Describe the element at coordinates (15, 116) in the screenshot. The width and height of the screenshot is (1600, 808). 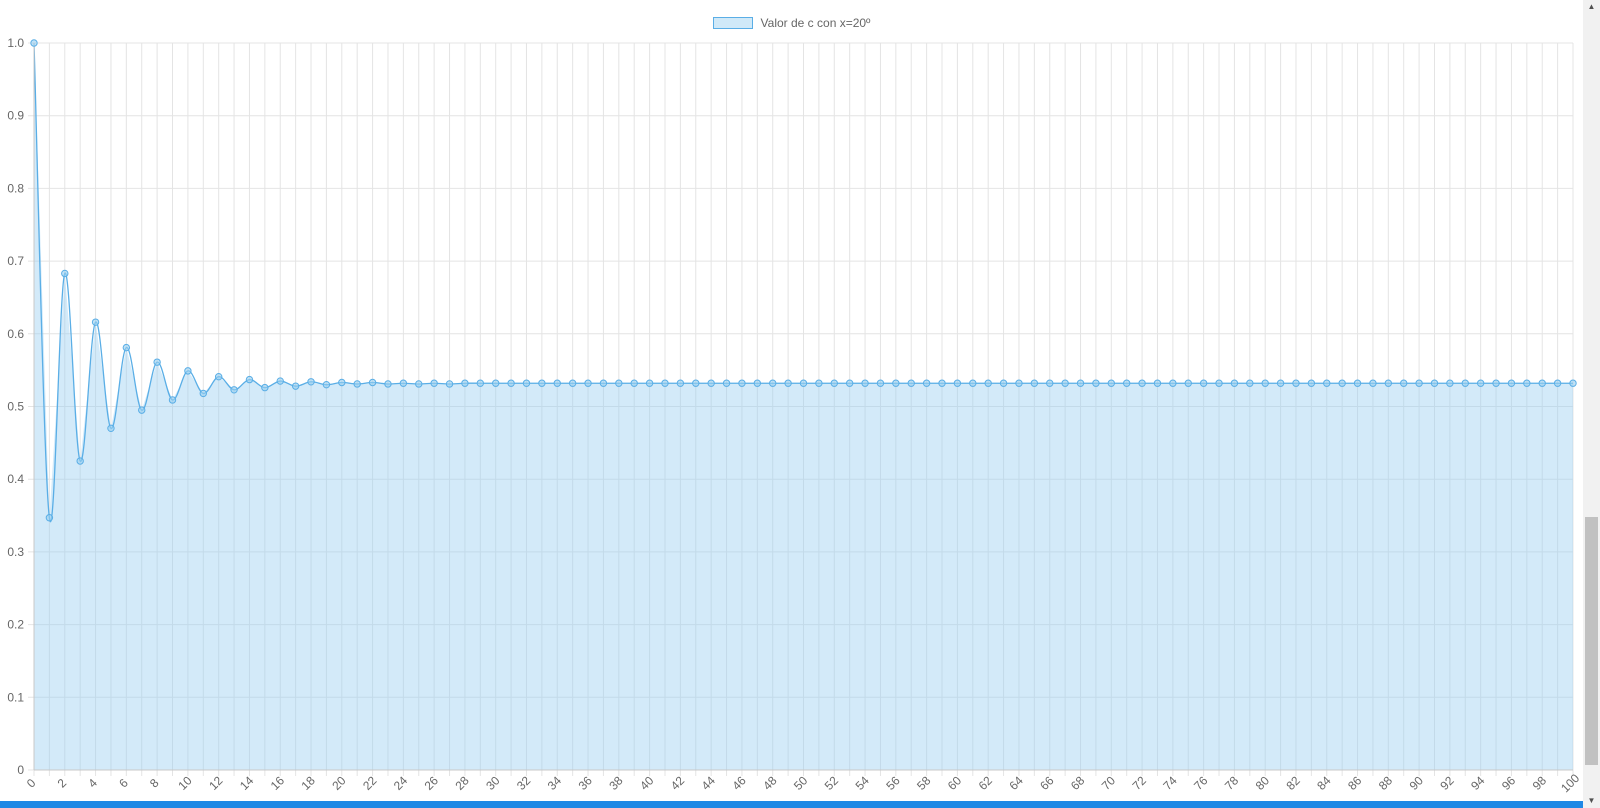
I see `y-tick-label: 0.9` at that location.